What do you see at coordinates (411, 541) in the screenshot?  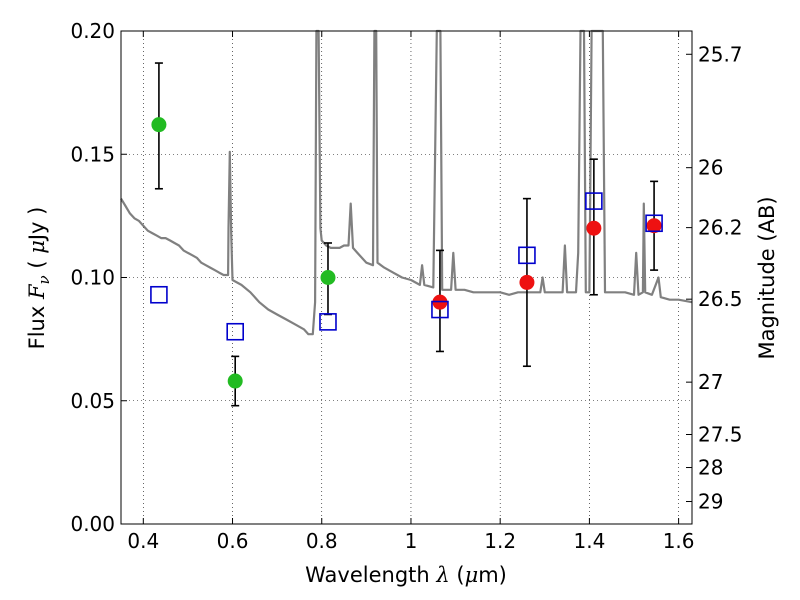 I see `x-tick-label: 1` at bounding box center [411, 541].